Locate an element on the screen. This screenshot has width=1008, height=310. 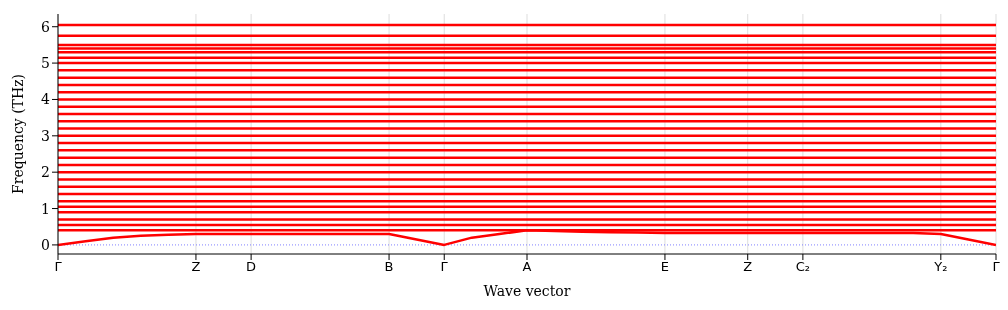
y-tick-label: 2 is located at coordinates (45, 172).